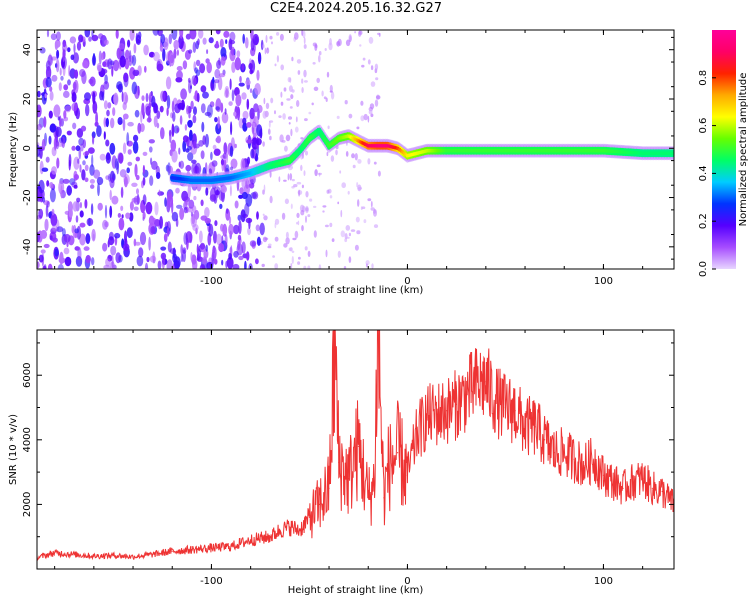 Image resolution: width=750 pixels, height=600 pixels. Describe the element at coordinates (13, 150) in the screenshot. I see `spectrogram-y-axis-label: Frequency (Hz)` at that location.